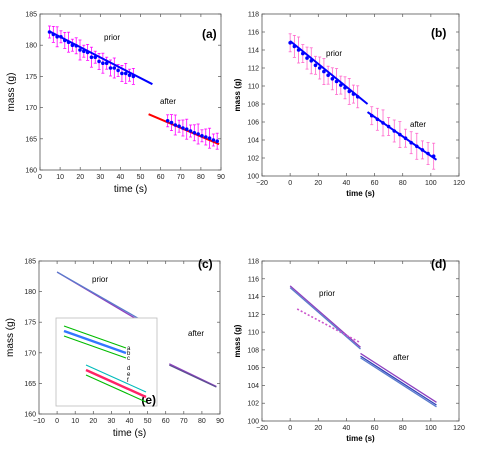  Describe the element at coordinates (128, 359) in the screenshot. I see `inset-label-c: c` at that location.